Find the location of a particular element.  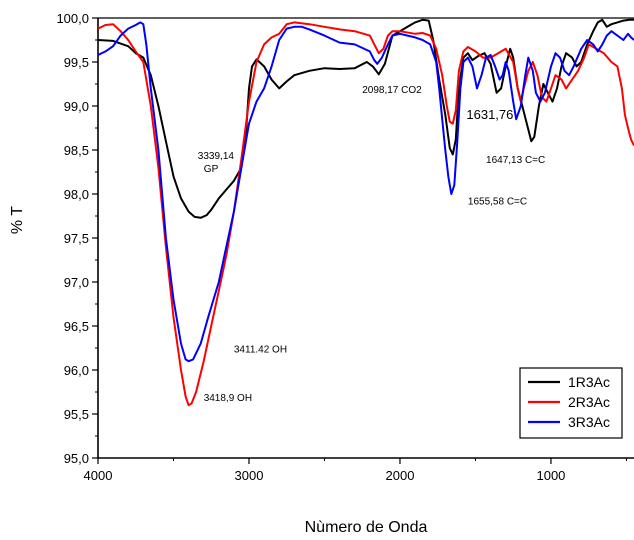

y-tick-label: 99,5 is located at coordinates (76, 62).